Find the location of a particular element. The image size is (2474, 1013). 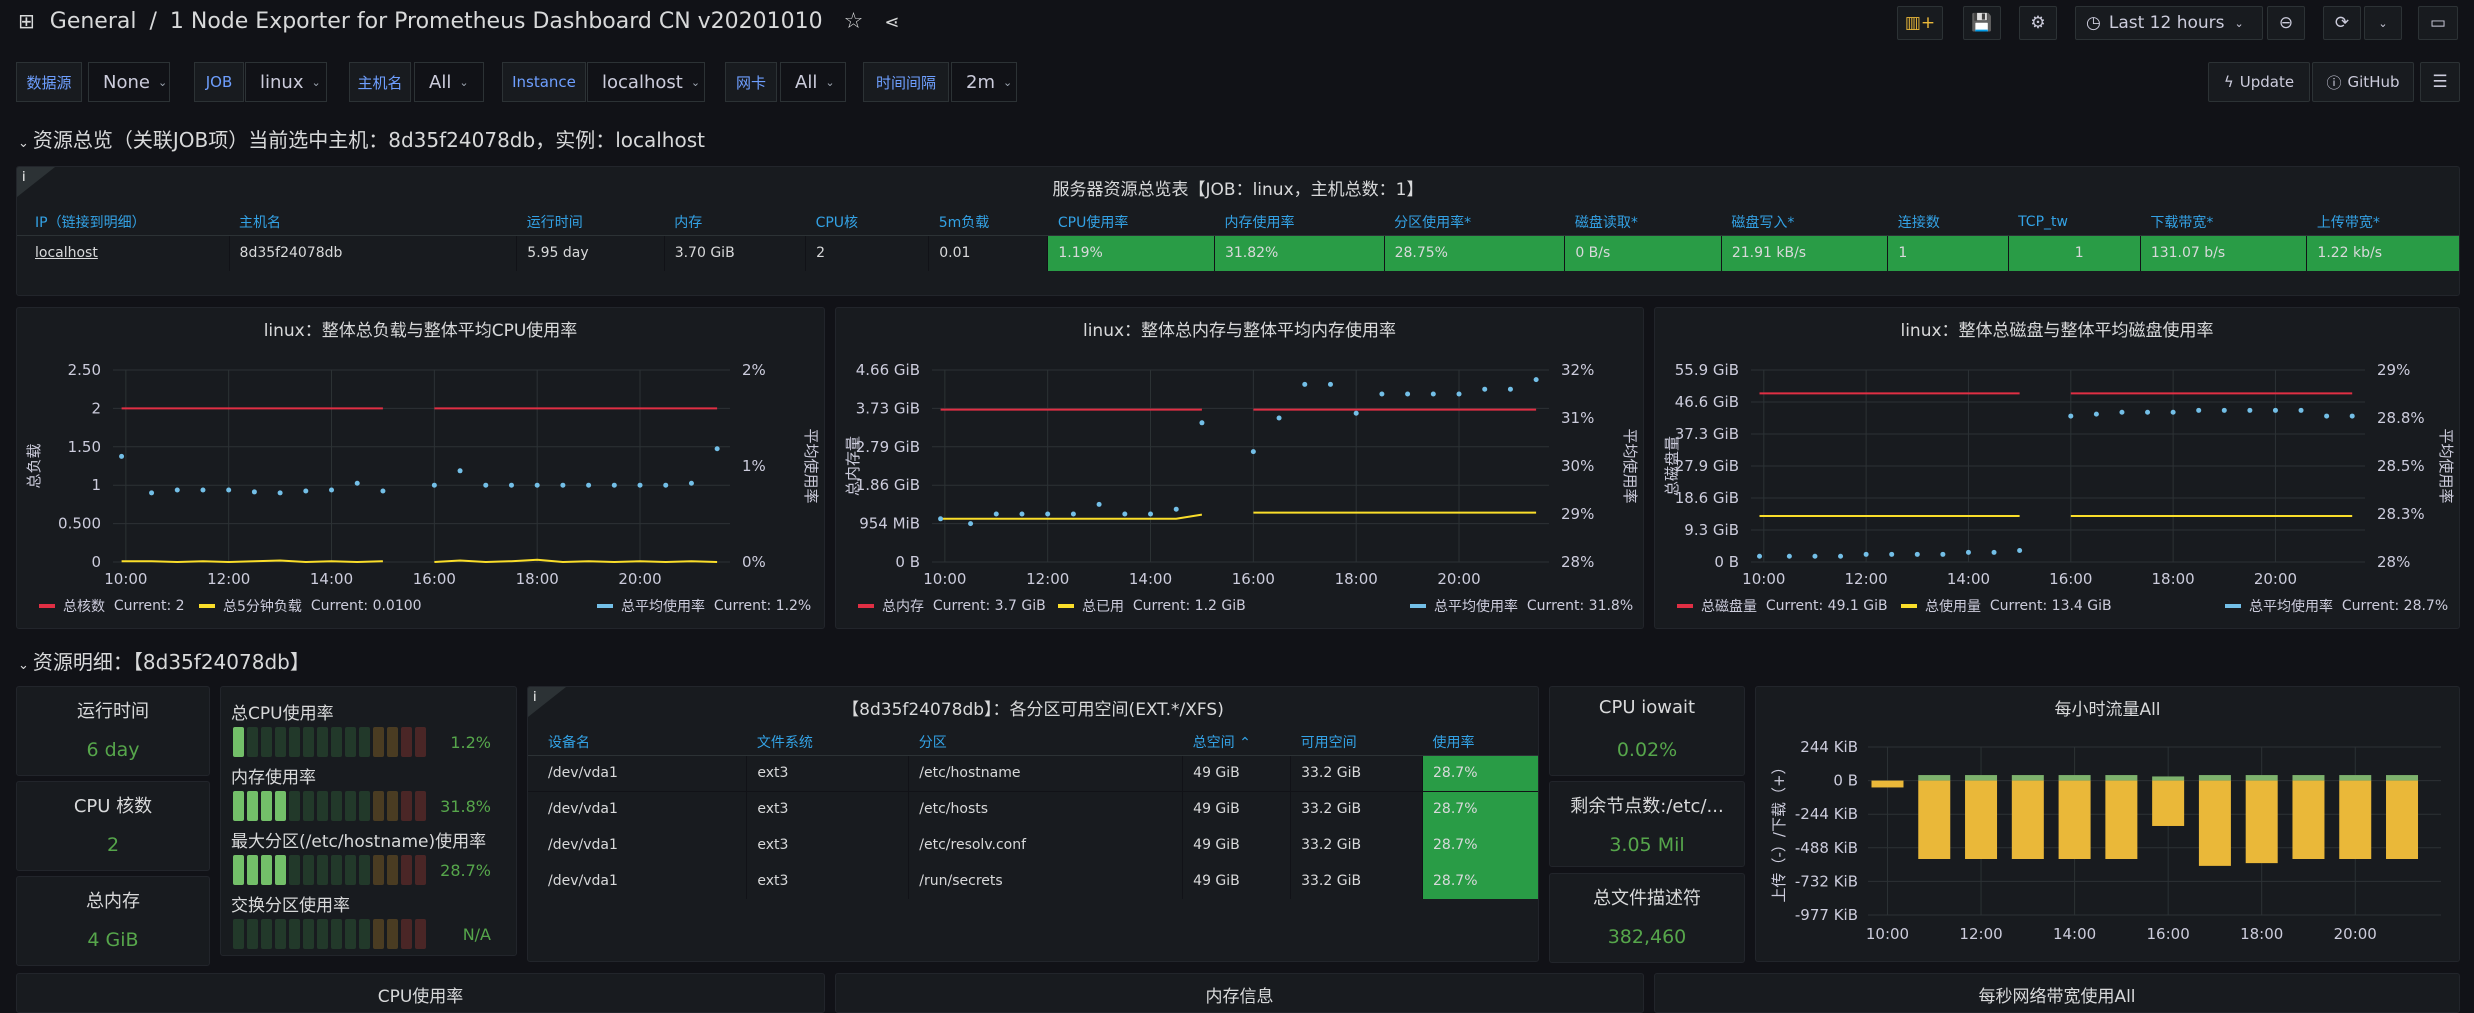

share-icon: ⋖ is located at coordinates (892, 22).